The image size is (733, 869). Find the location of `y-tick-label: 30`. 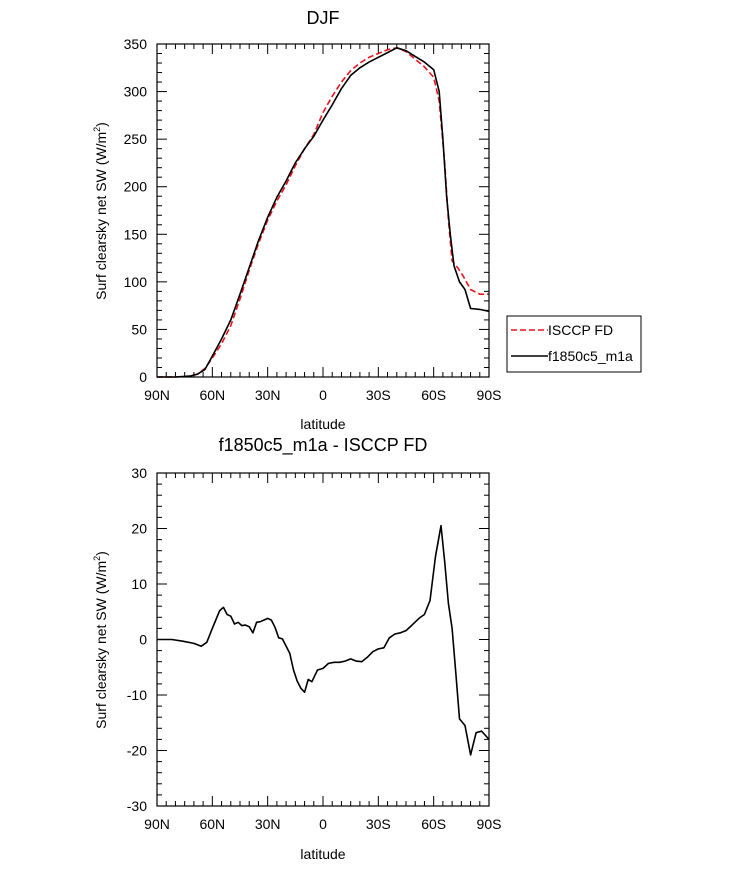

y-tick-label: 30 is located at coordinates (139, 473).